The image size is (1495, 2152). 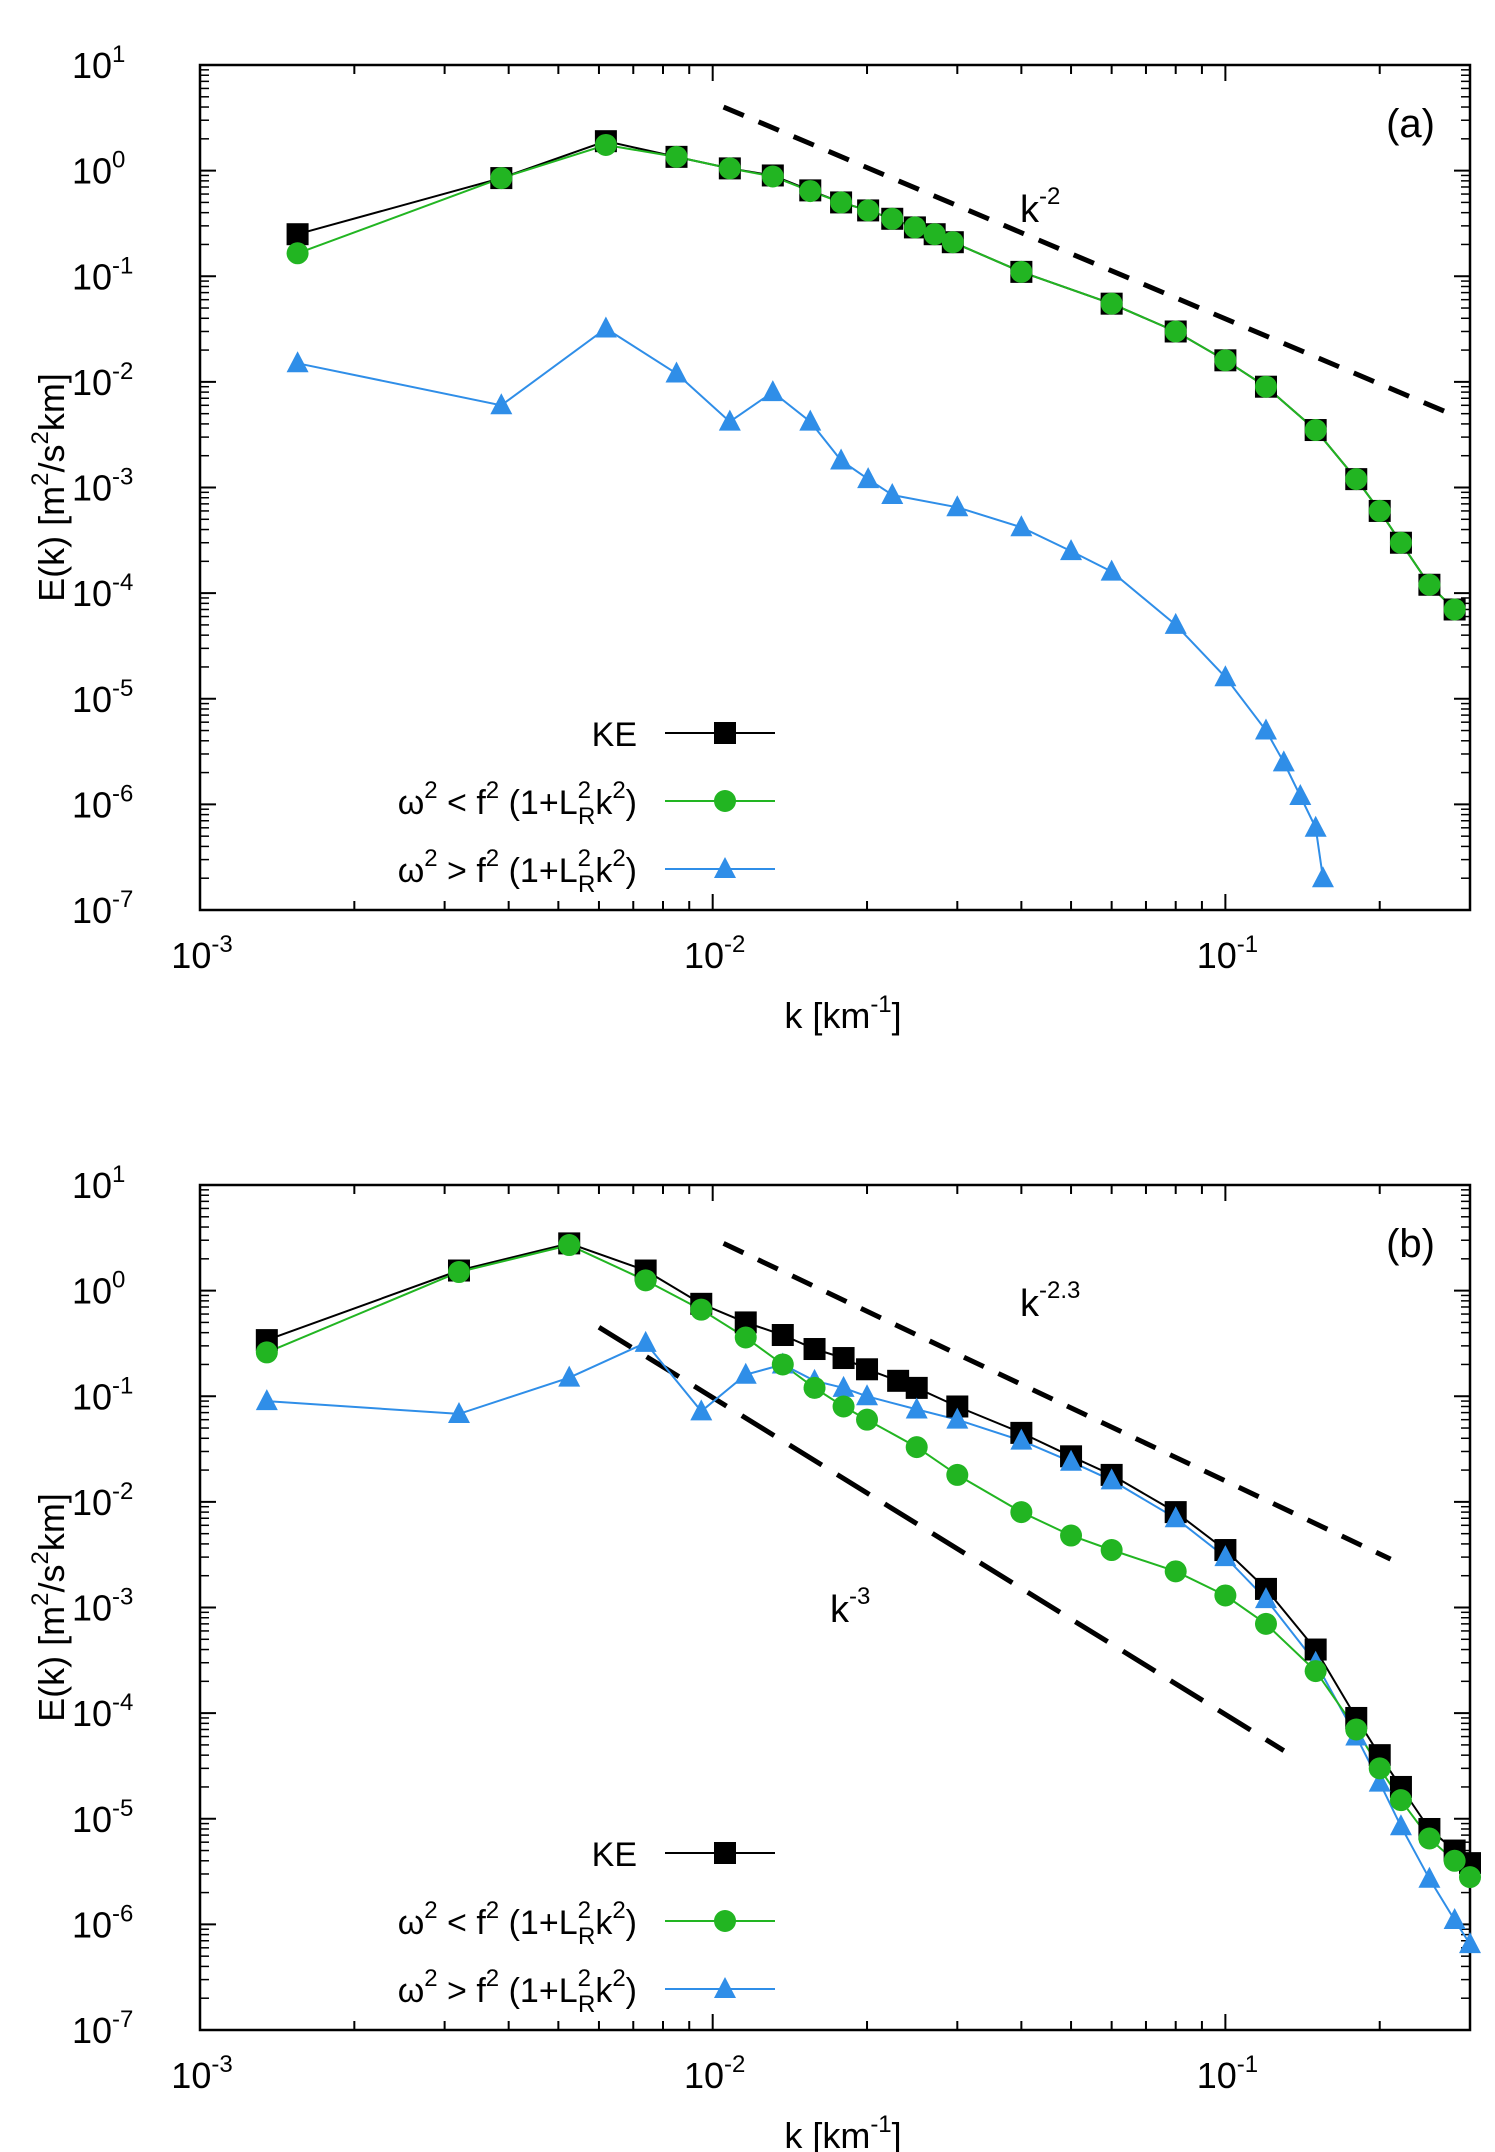 I want to click on slope-label: k-2, so click(x=1040, y=207).